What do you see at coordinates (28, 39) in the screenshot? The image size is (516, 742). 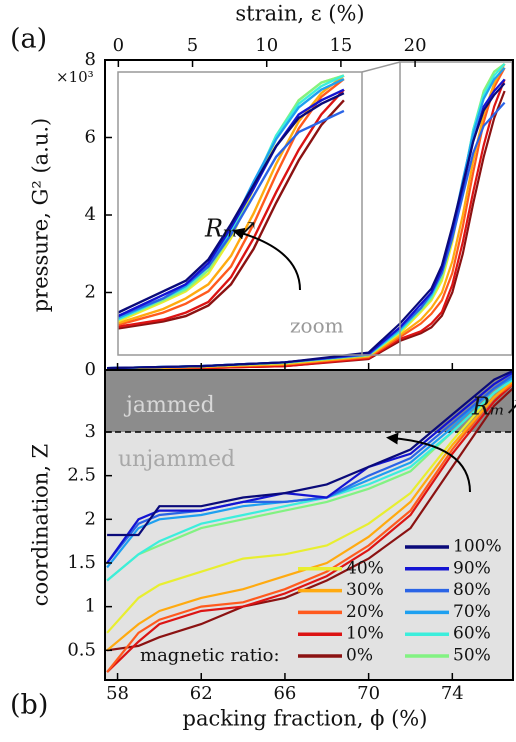 I see `panel-tag: (a)` at bounding box center [28, 39].